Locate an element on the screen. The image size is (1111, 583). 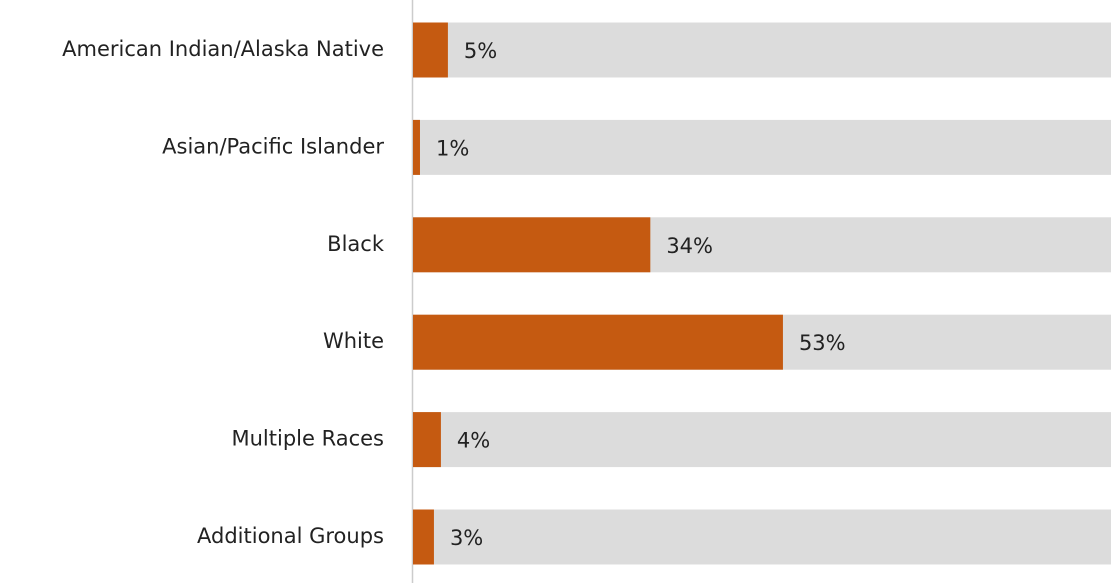
category-label: Multiple Races is located at coordinates (308, 439).